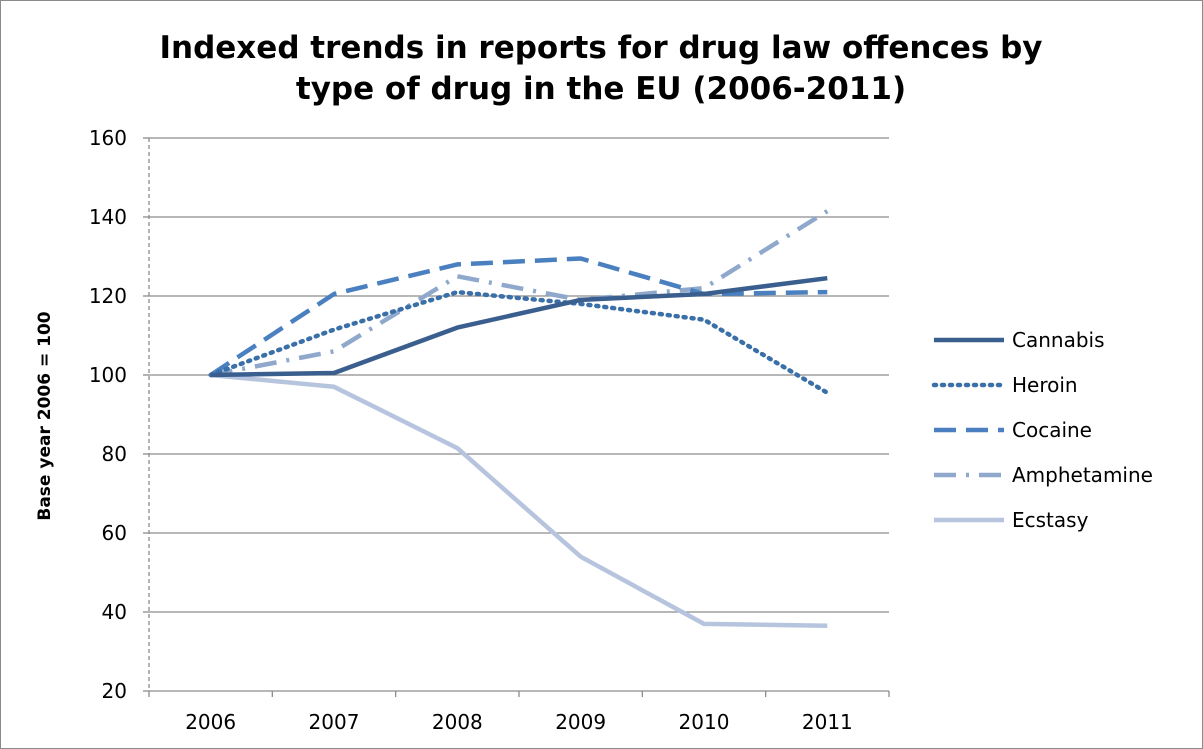 The width and height of the screenshot is (1203, 749). What do you see at coordinates (704, 722) in the screenshot?
I see `x-tick-label: 2010` at bounding box center [704, 722].